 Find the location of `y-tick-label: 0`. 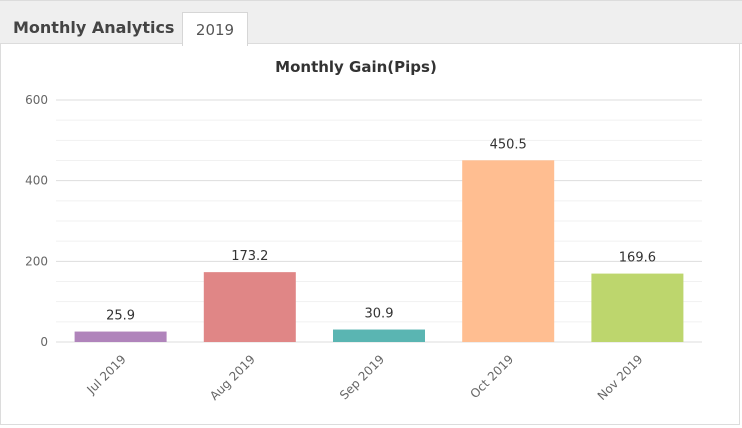

y-tick-label: 0 is located at coordinates (44, 342).